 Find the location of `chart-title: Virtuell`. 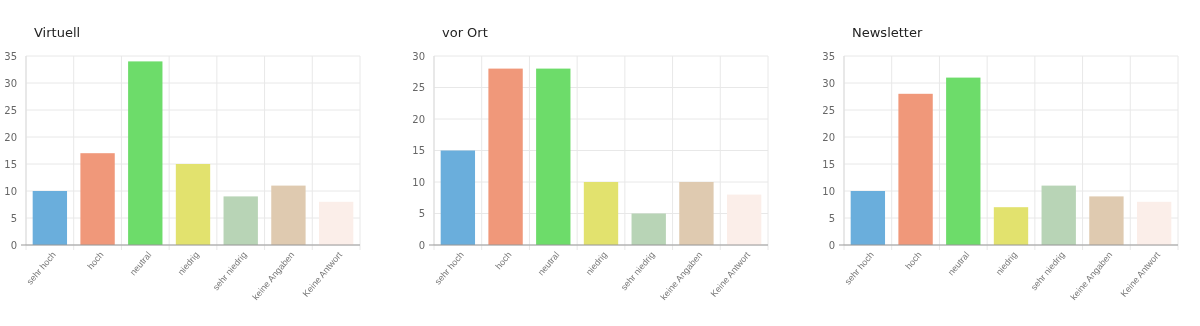

chart-title: Virtuell is located at coordinates (57, 32).